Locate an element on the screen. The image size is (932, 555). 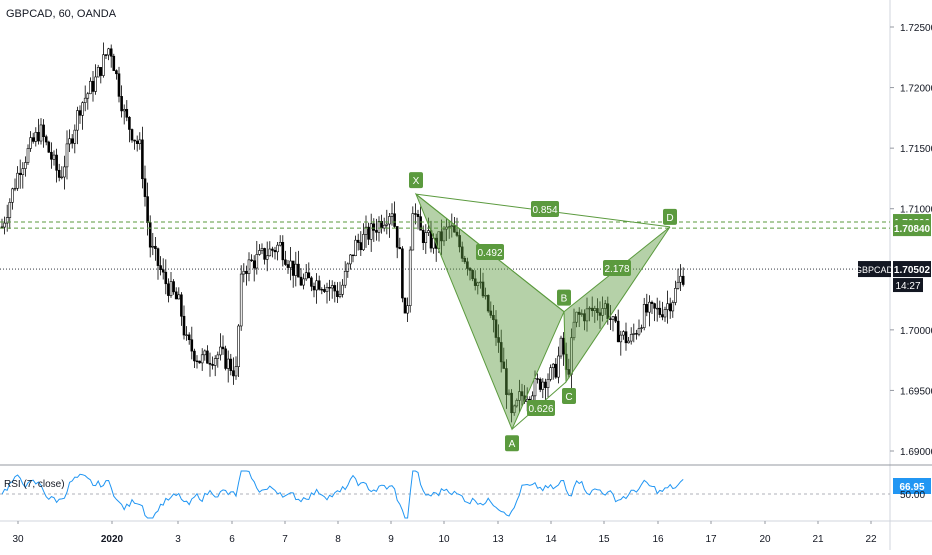
time-tick-label: 20 is located at coordinates (765, 539).